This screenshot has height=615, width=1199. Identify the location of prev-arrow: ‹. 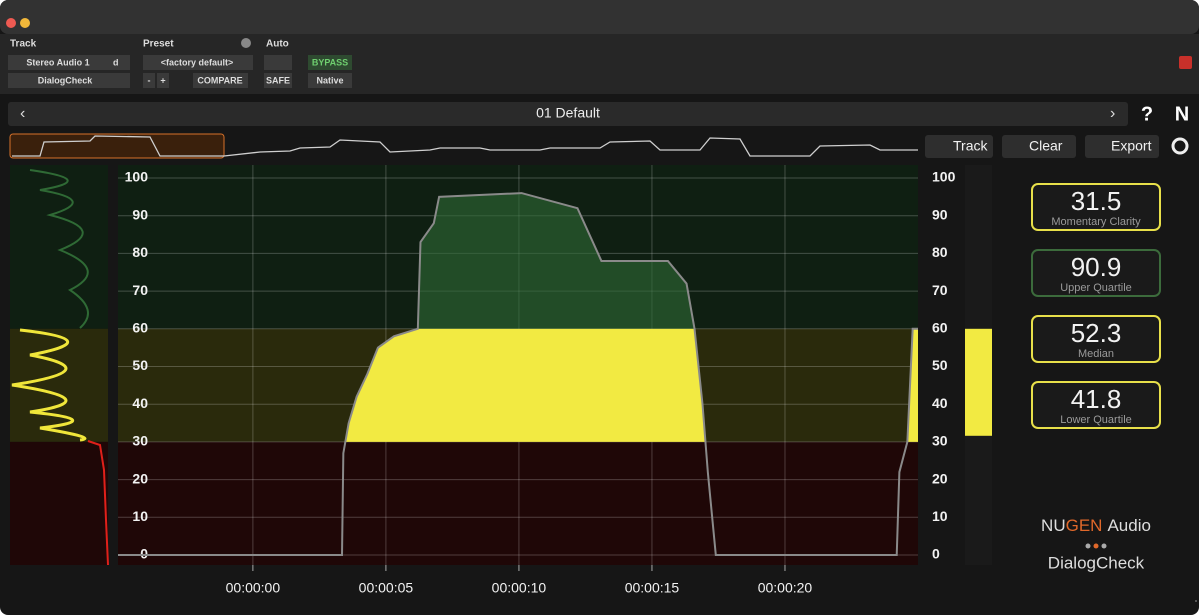
(22, 113).